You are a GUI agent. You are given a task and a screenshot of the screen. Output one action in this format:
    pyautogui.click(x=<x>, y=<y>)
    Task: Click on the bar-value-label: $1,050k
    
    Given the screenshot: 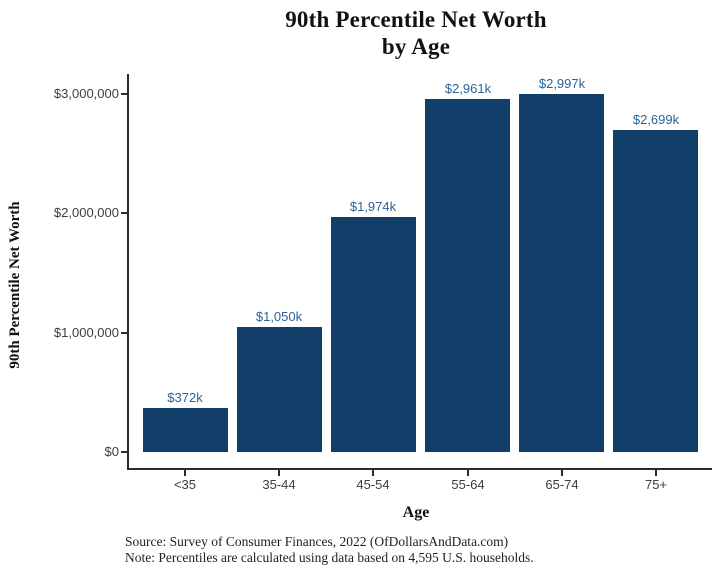 What is the action you would take?
    pyautogui.click(x=279, y=316)
    